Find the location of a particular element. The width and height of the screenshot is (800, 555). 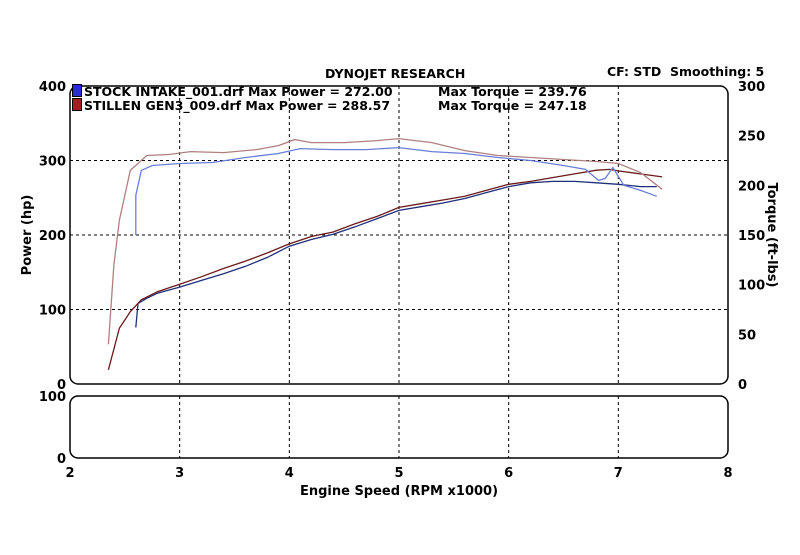

legend-swatch-stillen is located at coordinates (77, 104).